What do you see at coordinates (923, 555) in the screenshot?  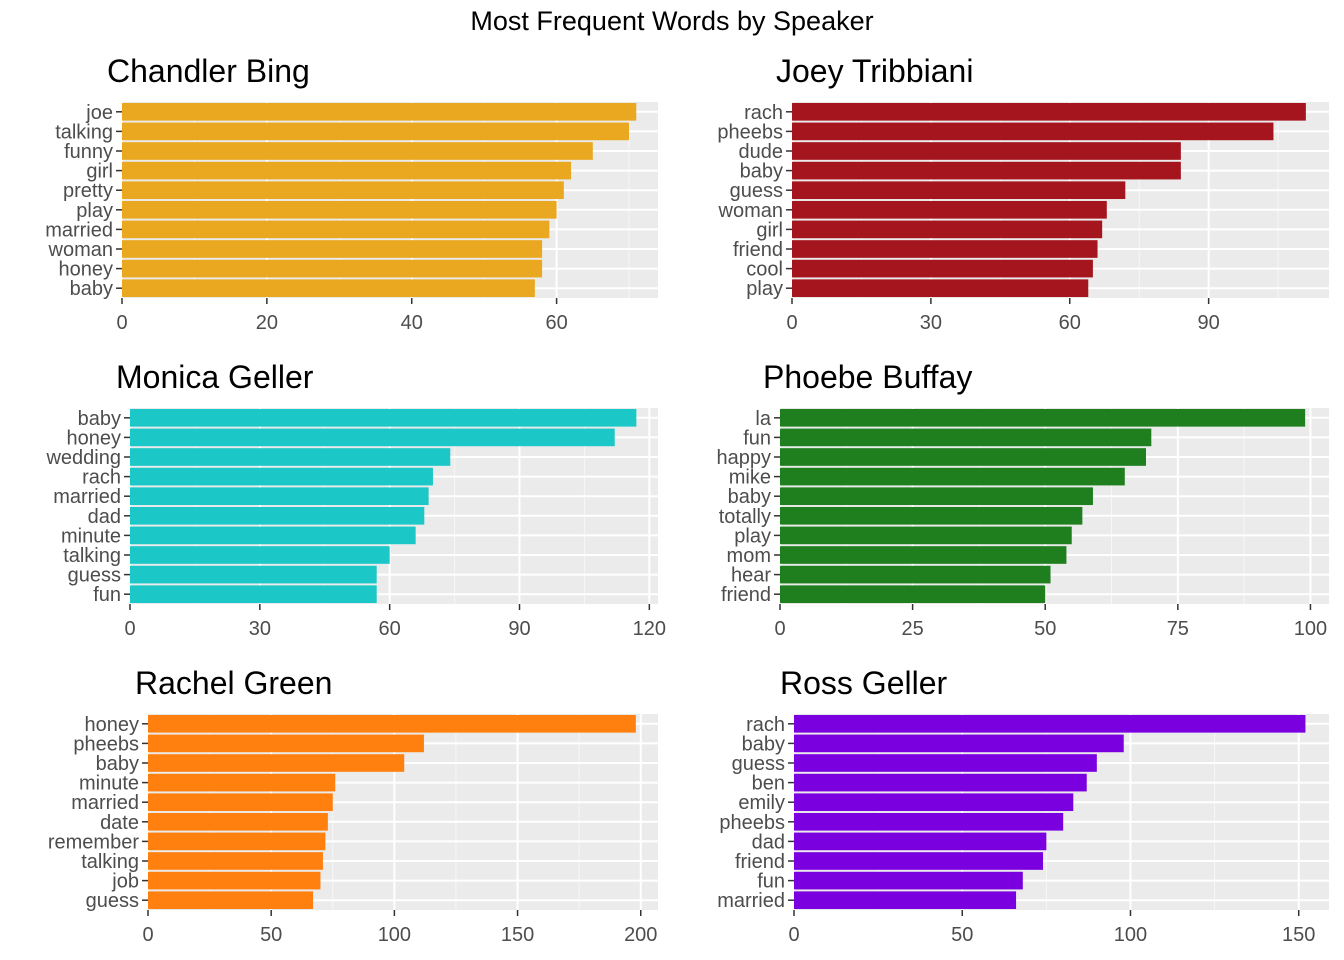 I see `bar-mom` at bounding box center [923, 555].